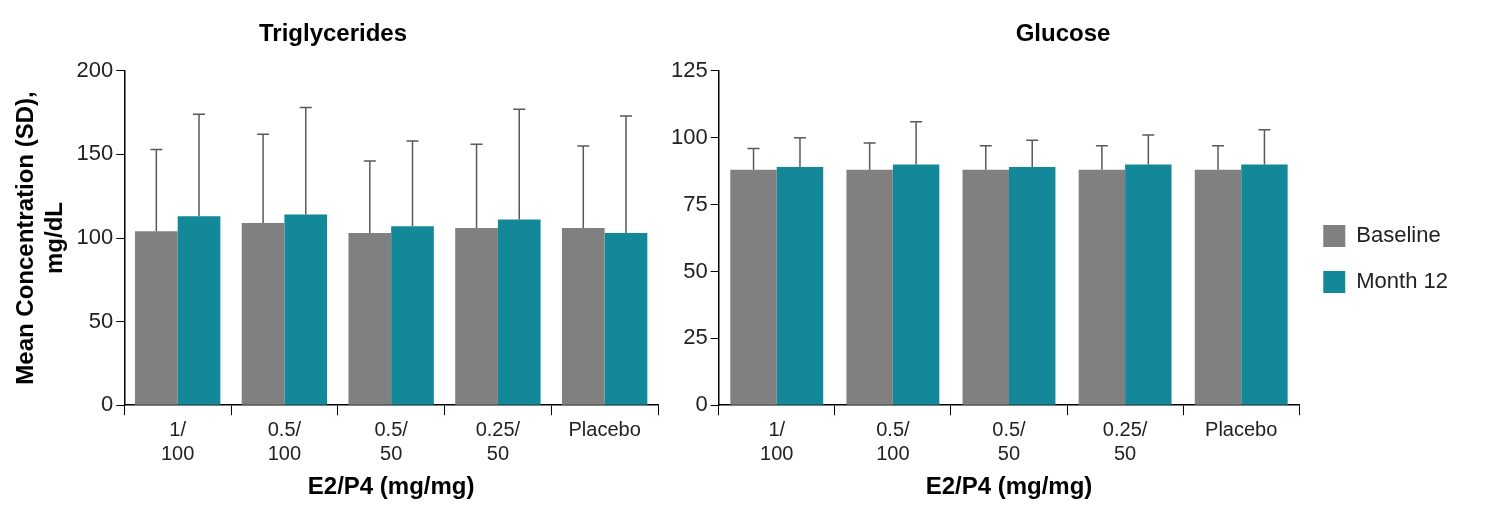 The image size is (1511, 514). I want to click on y-axis-title: Mean Concentration (SD), mg/dL, so click(39, 238).